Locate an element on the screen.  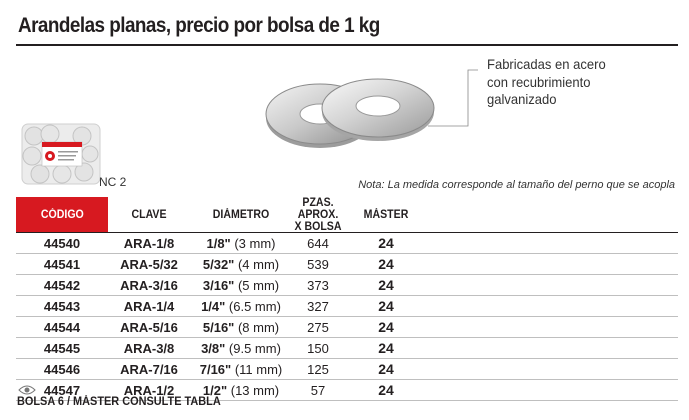
table-row: 44546 ARA-7/16 7/16" (11 mm) 125 24 is located at coordinates (347, 369).